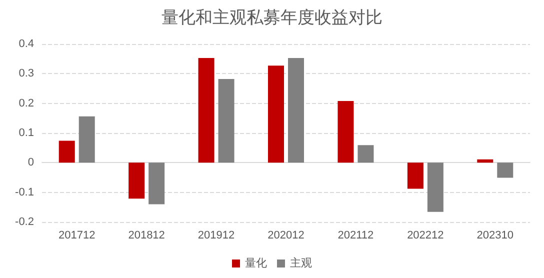 Image resolution: width=544 pixels, height=278 pixels. What do you see at coordinates (256, 264) in the screenshot?
I see `legend-label: 量化` at bounding box center [256, 264].